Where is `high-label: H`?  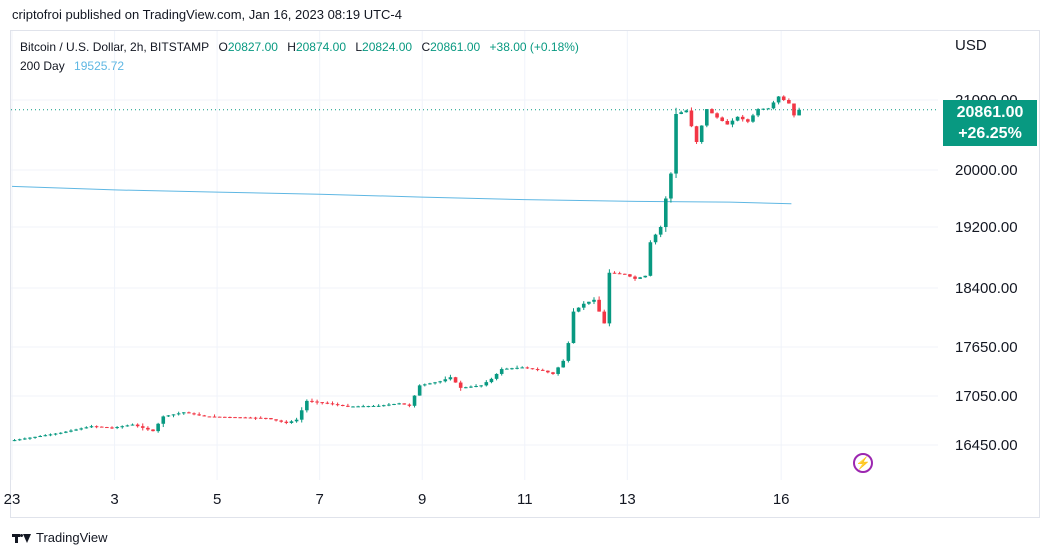 high-label: H is located at coordinates (291, 47).